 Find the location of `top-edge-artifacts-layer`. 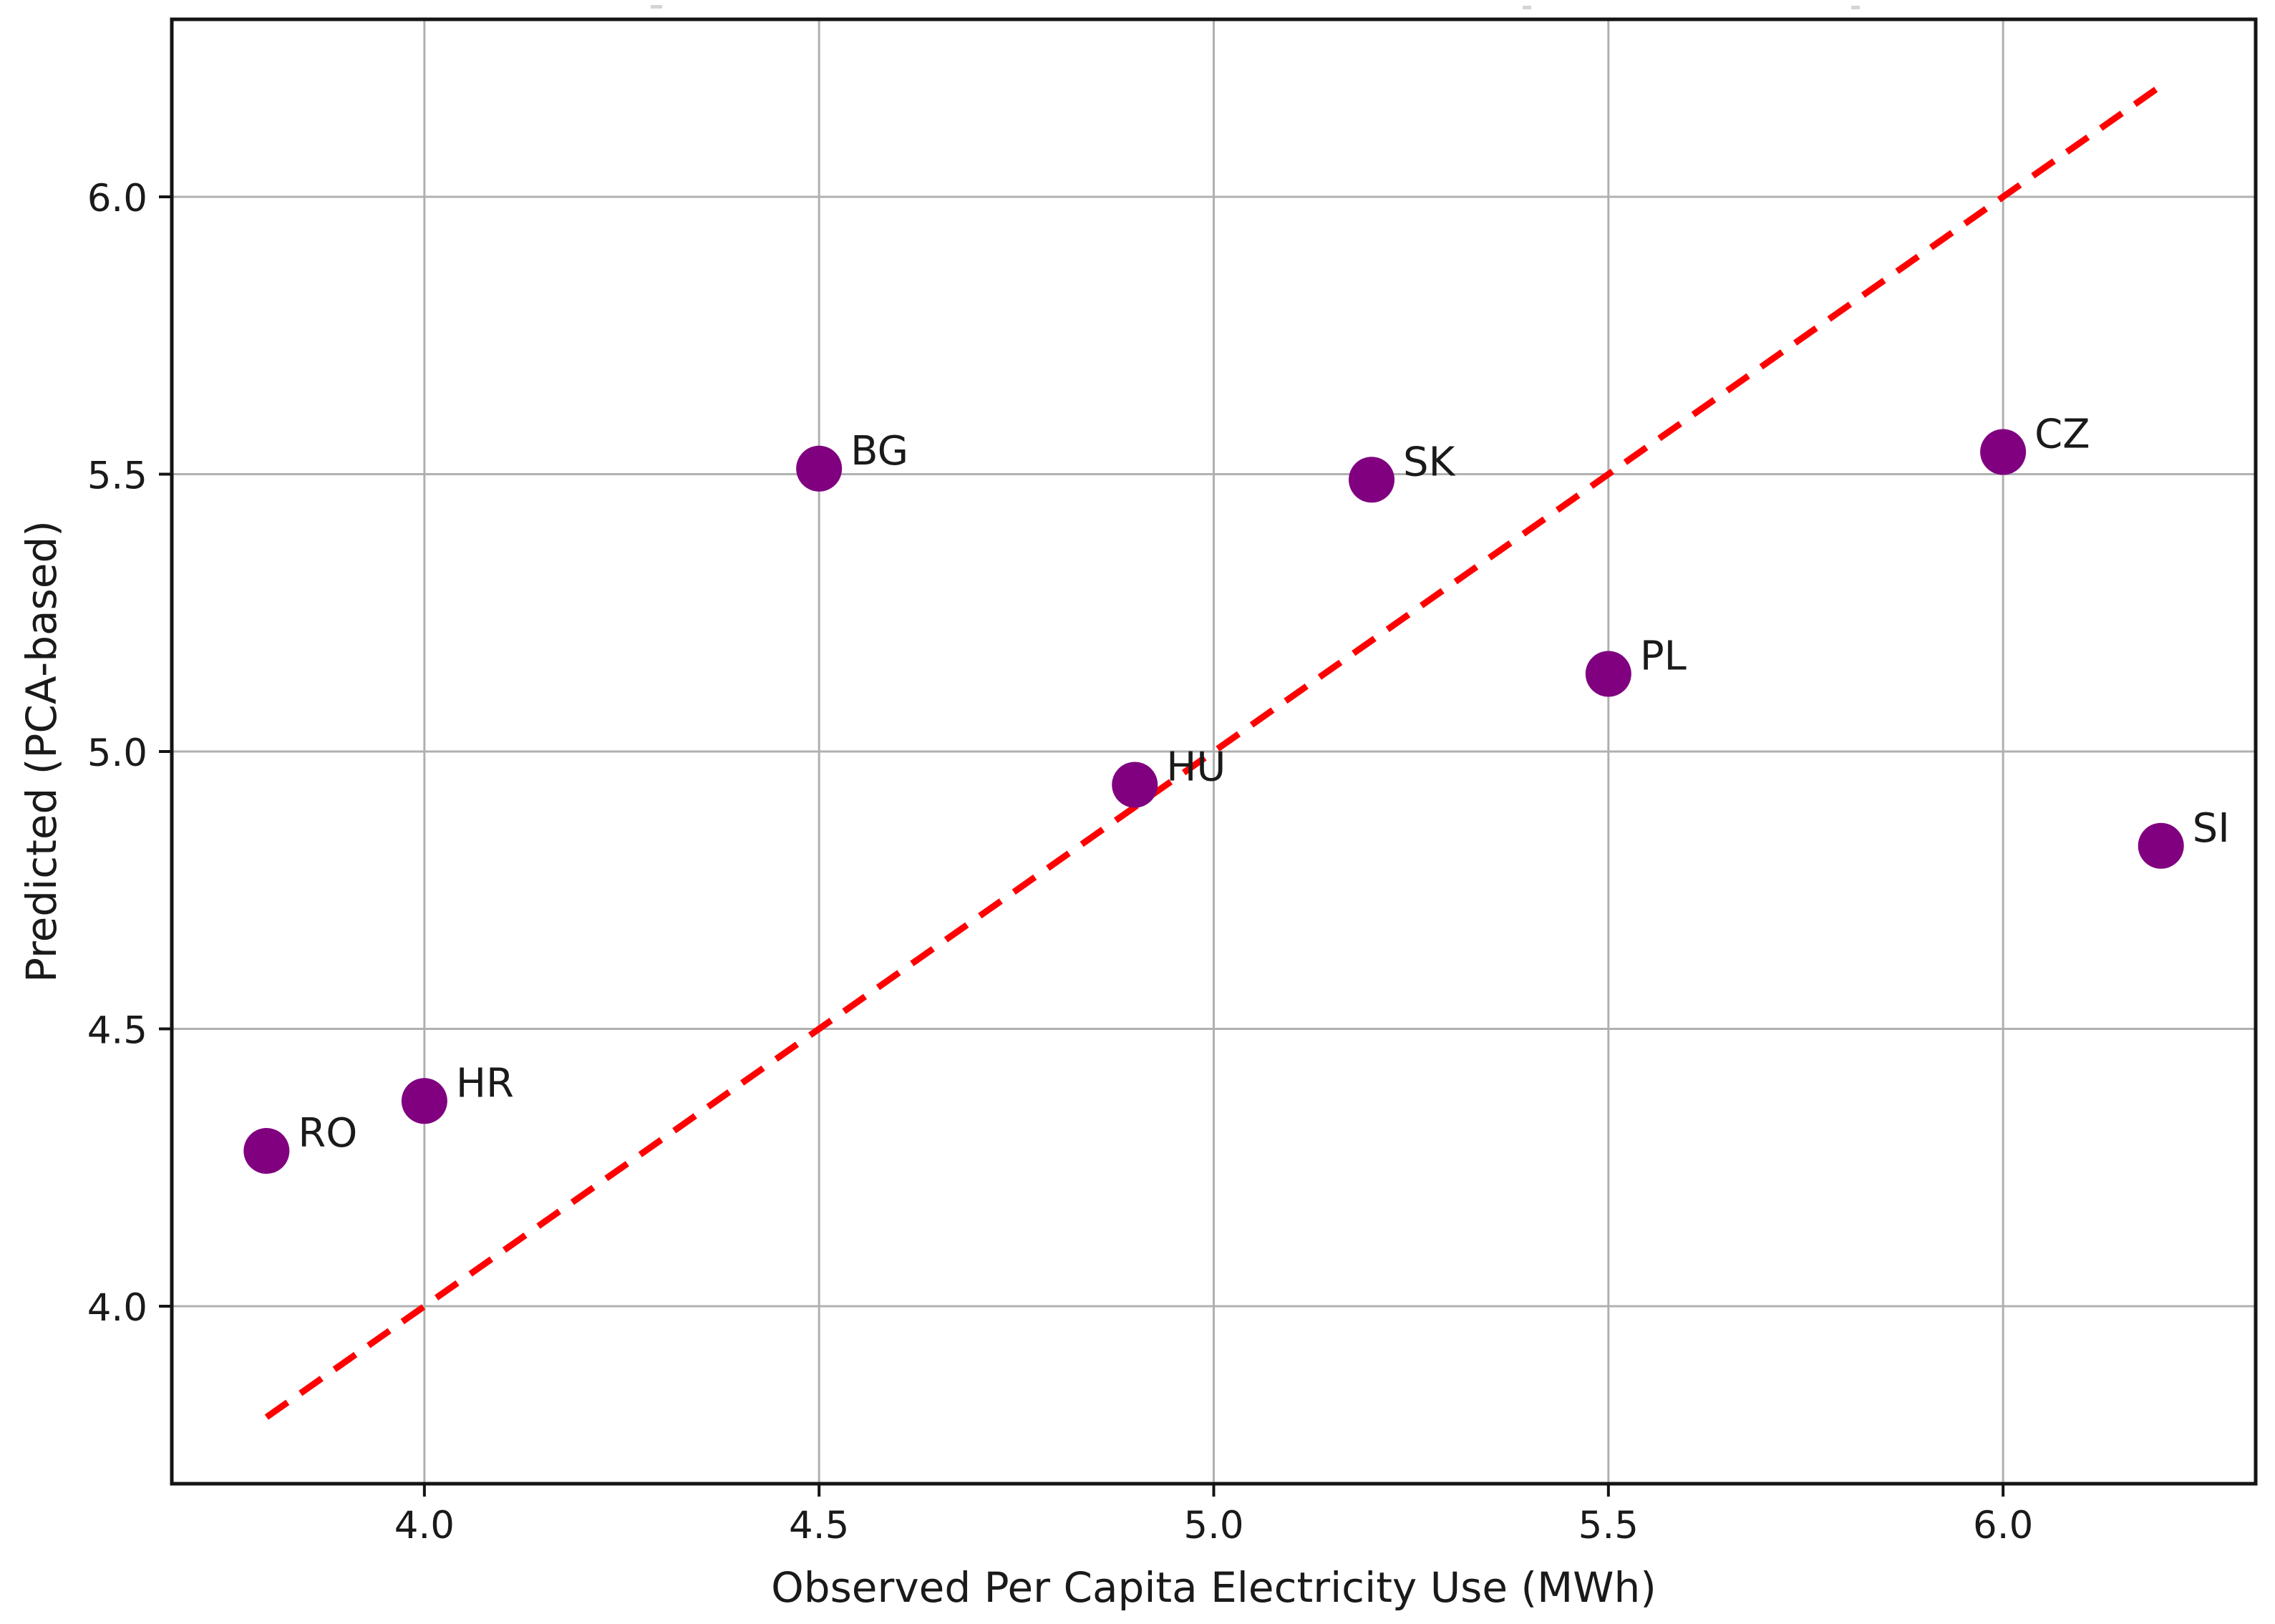

top-edge-artifacts-layer is located at coordinates (1255, 7).